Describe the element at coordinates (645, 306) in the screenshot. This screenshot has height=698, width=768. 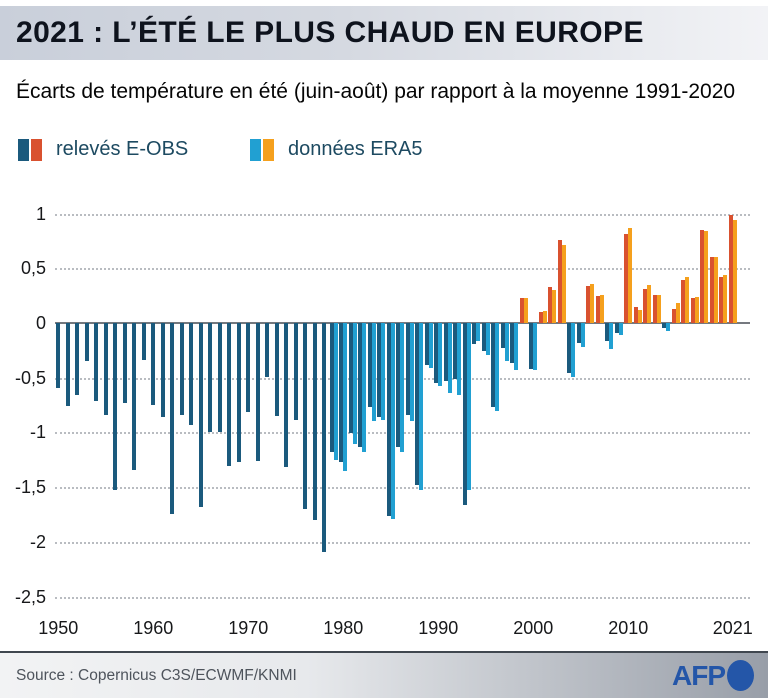
I see `bar-eobs-2012` at that location.